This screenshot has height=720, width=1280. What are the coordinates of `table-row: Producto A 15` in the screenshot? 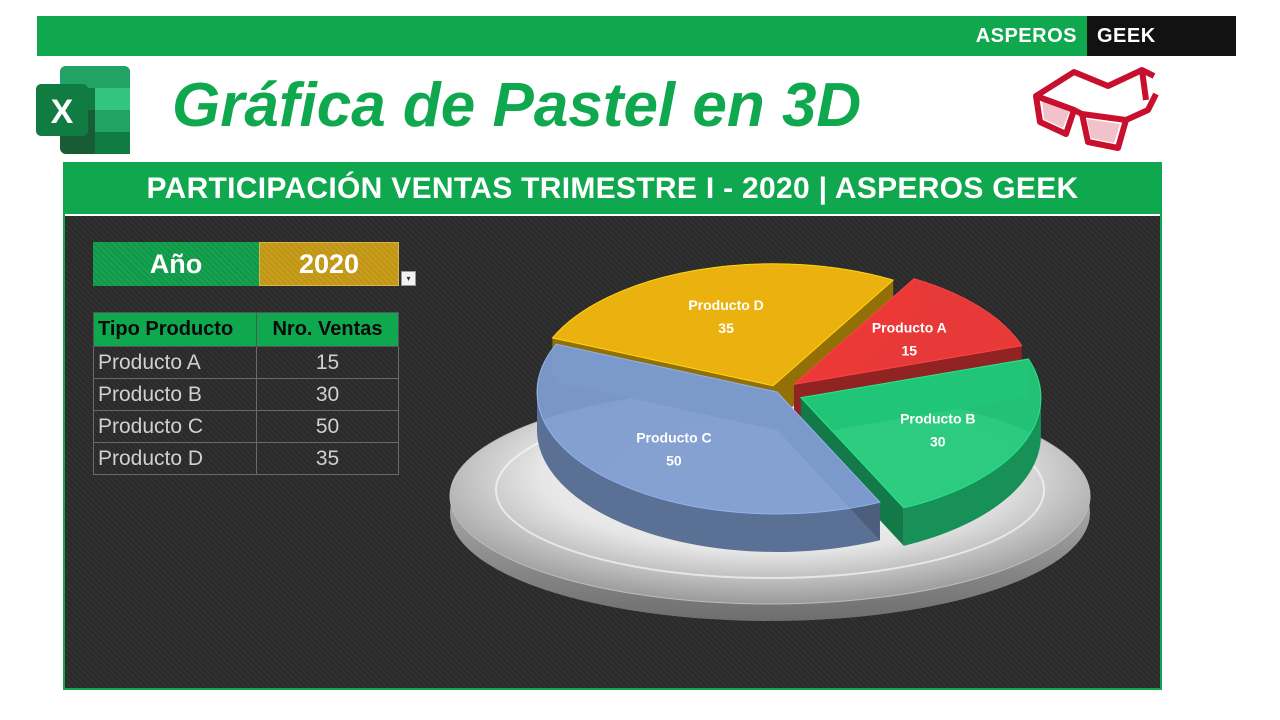 It's located at (246, 362).